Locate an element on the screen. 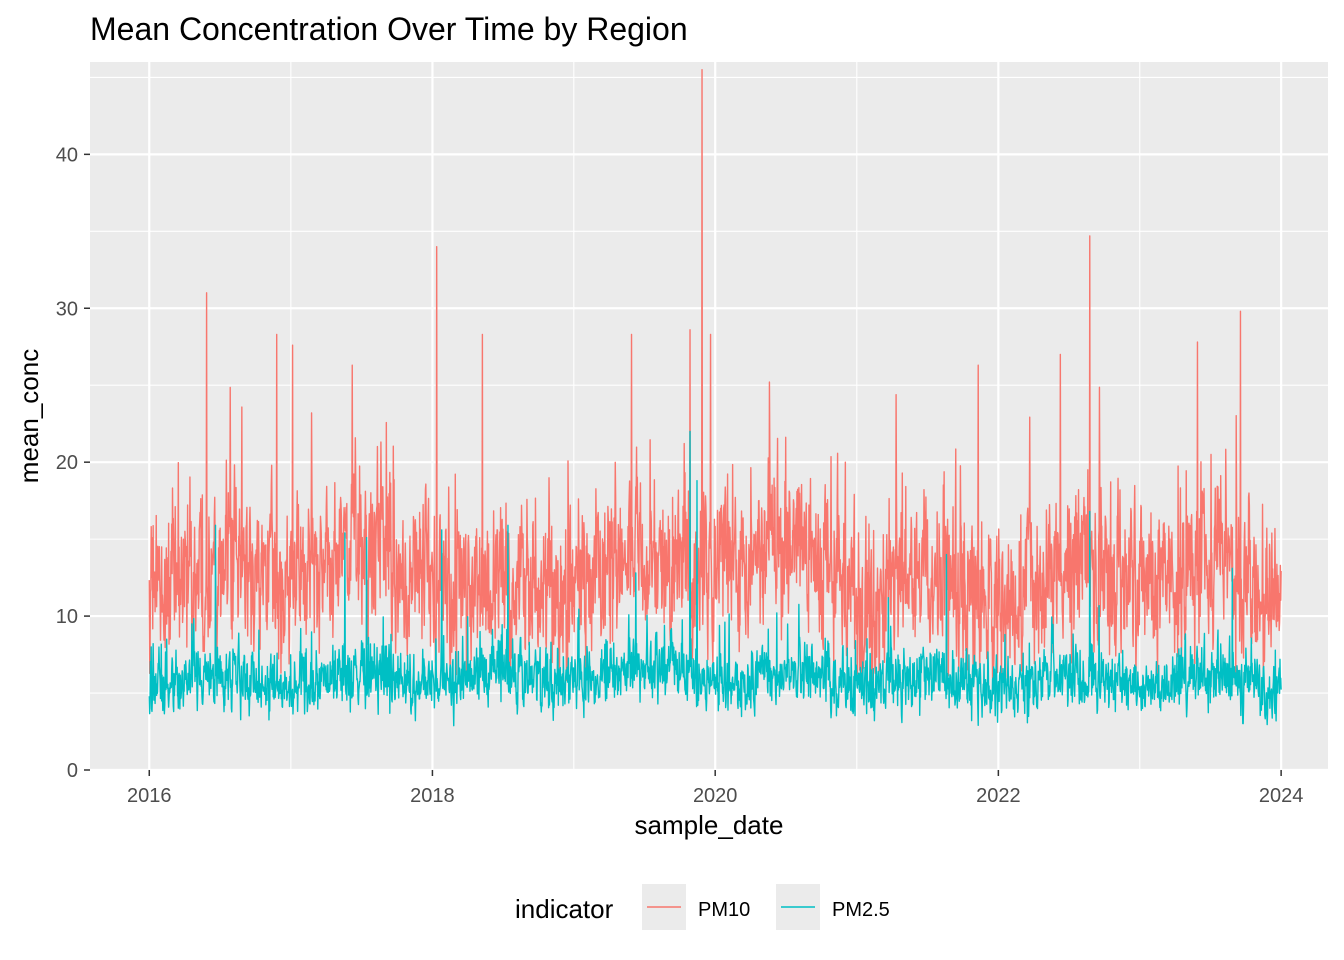 This screenshot has height=960, width=1344. chart-title: Mean Concentration Over Time by Region is located at coordinates (389, 29).